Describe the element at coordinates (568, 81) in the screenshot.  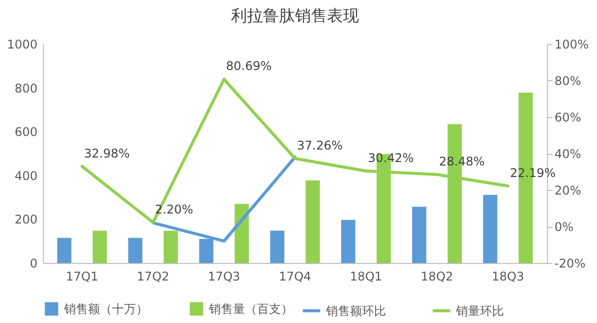
I see `y2-tick-label: 80%` at that location.